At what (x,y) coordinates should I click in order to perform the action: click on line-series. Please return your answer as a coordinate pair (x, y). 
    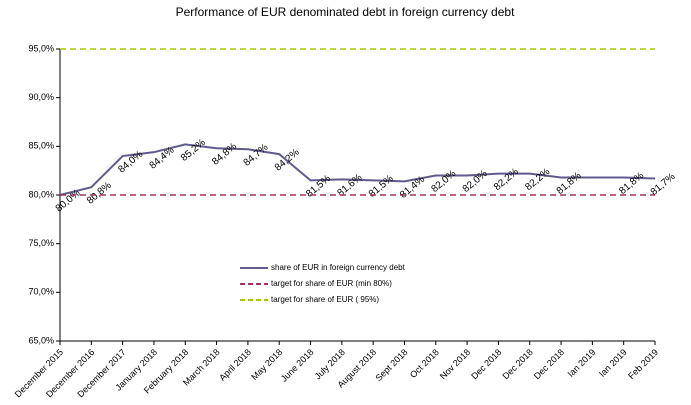
    Looking at the image, I should click on (357, 169).